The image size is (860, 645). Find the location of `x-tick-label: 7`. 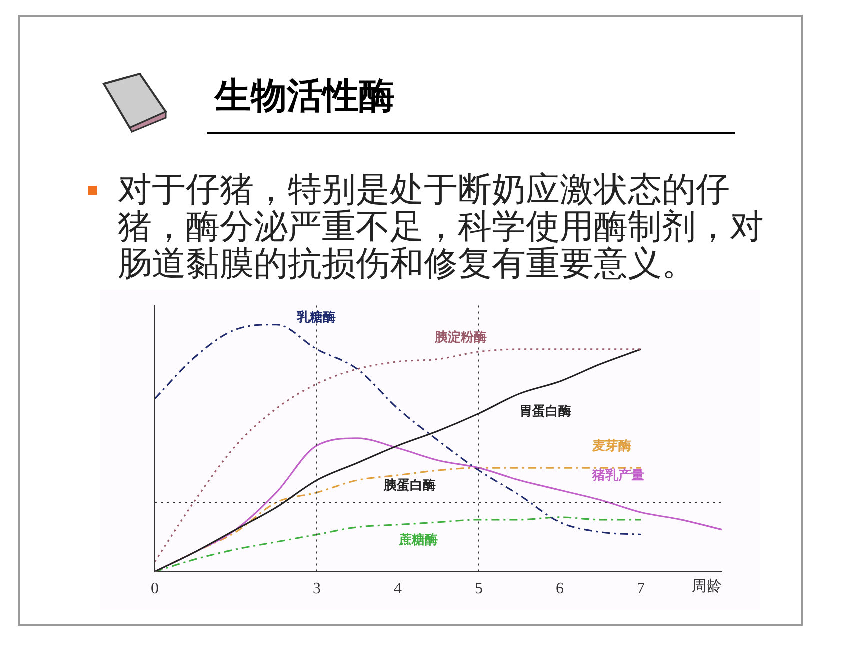

x-tick-label: 7 is located at coordinates (641, 589).